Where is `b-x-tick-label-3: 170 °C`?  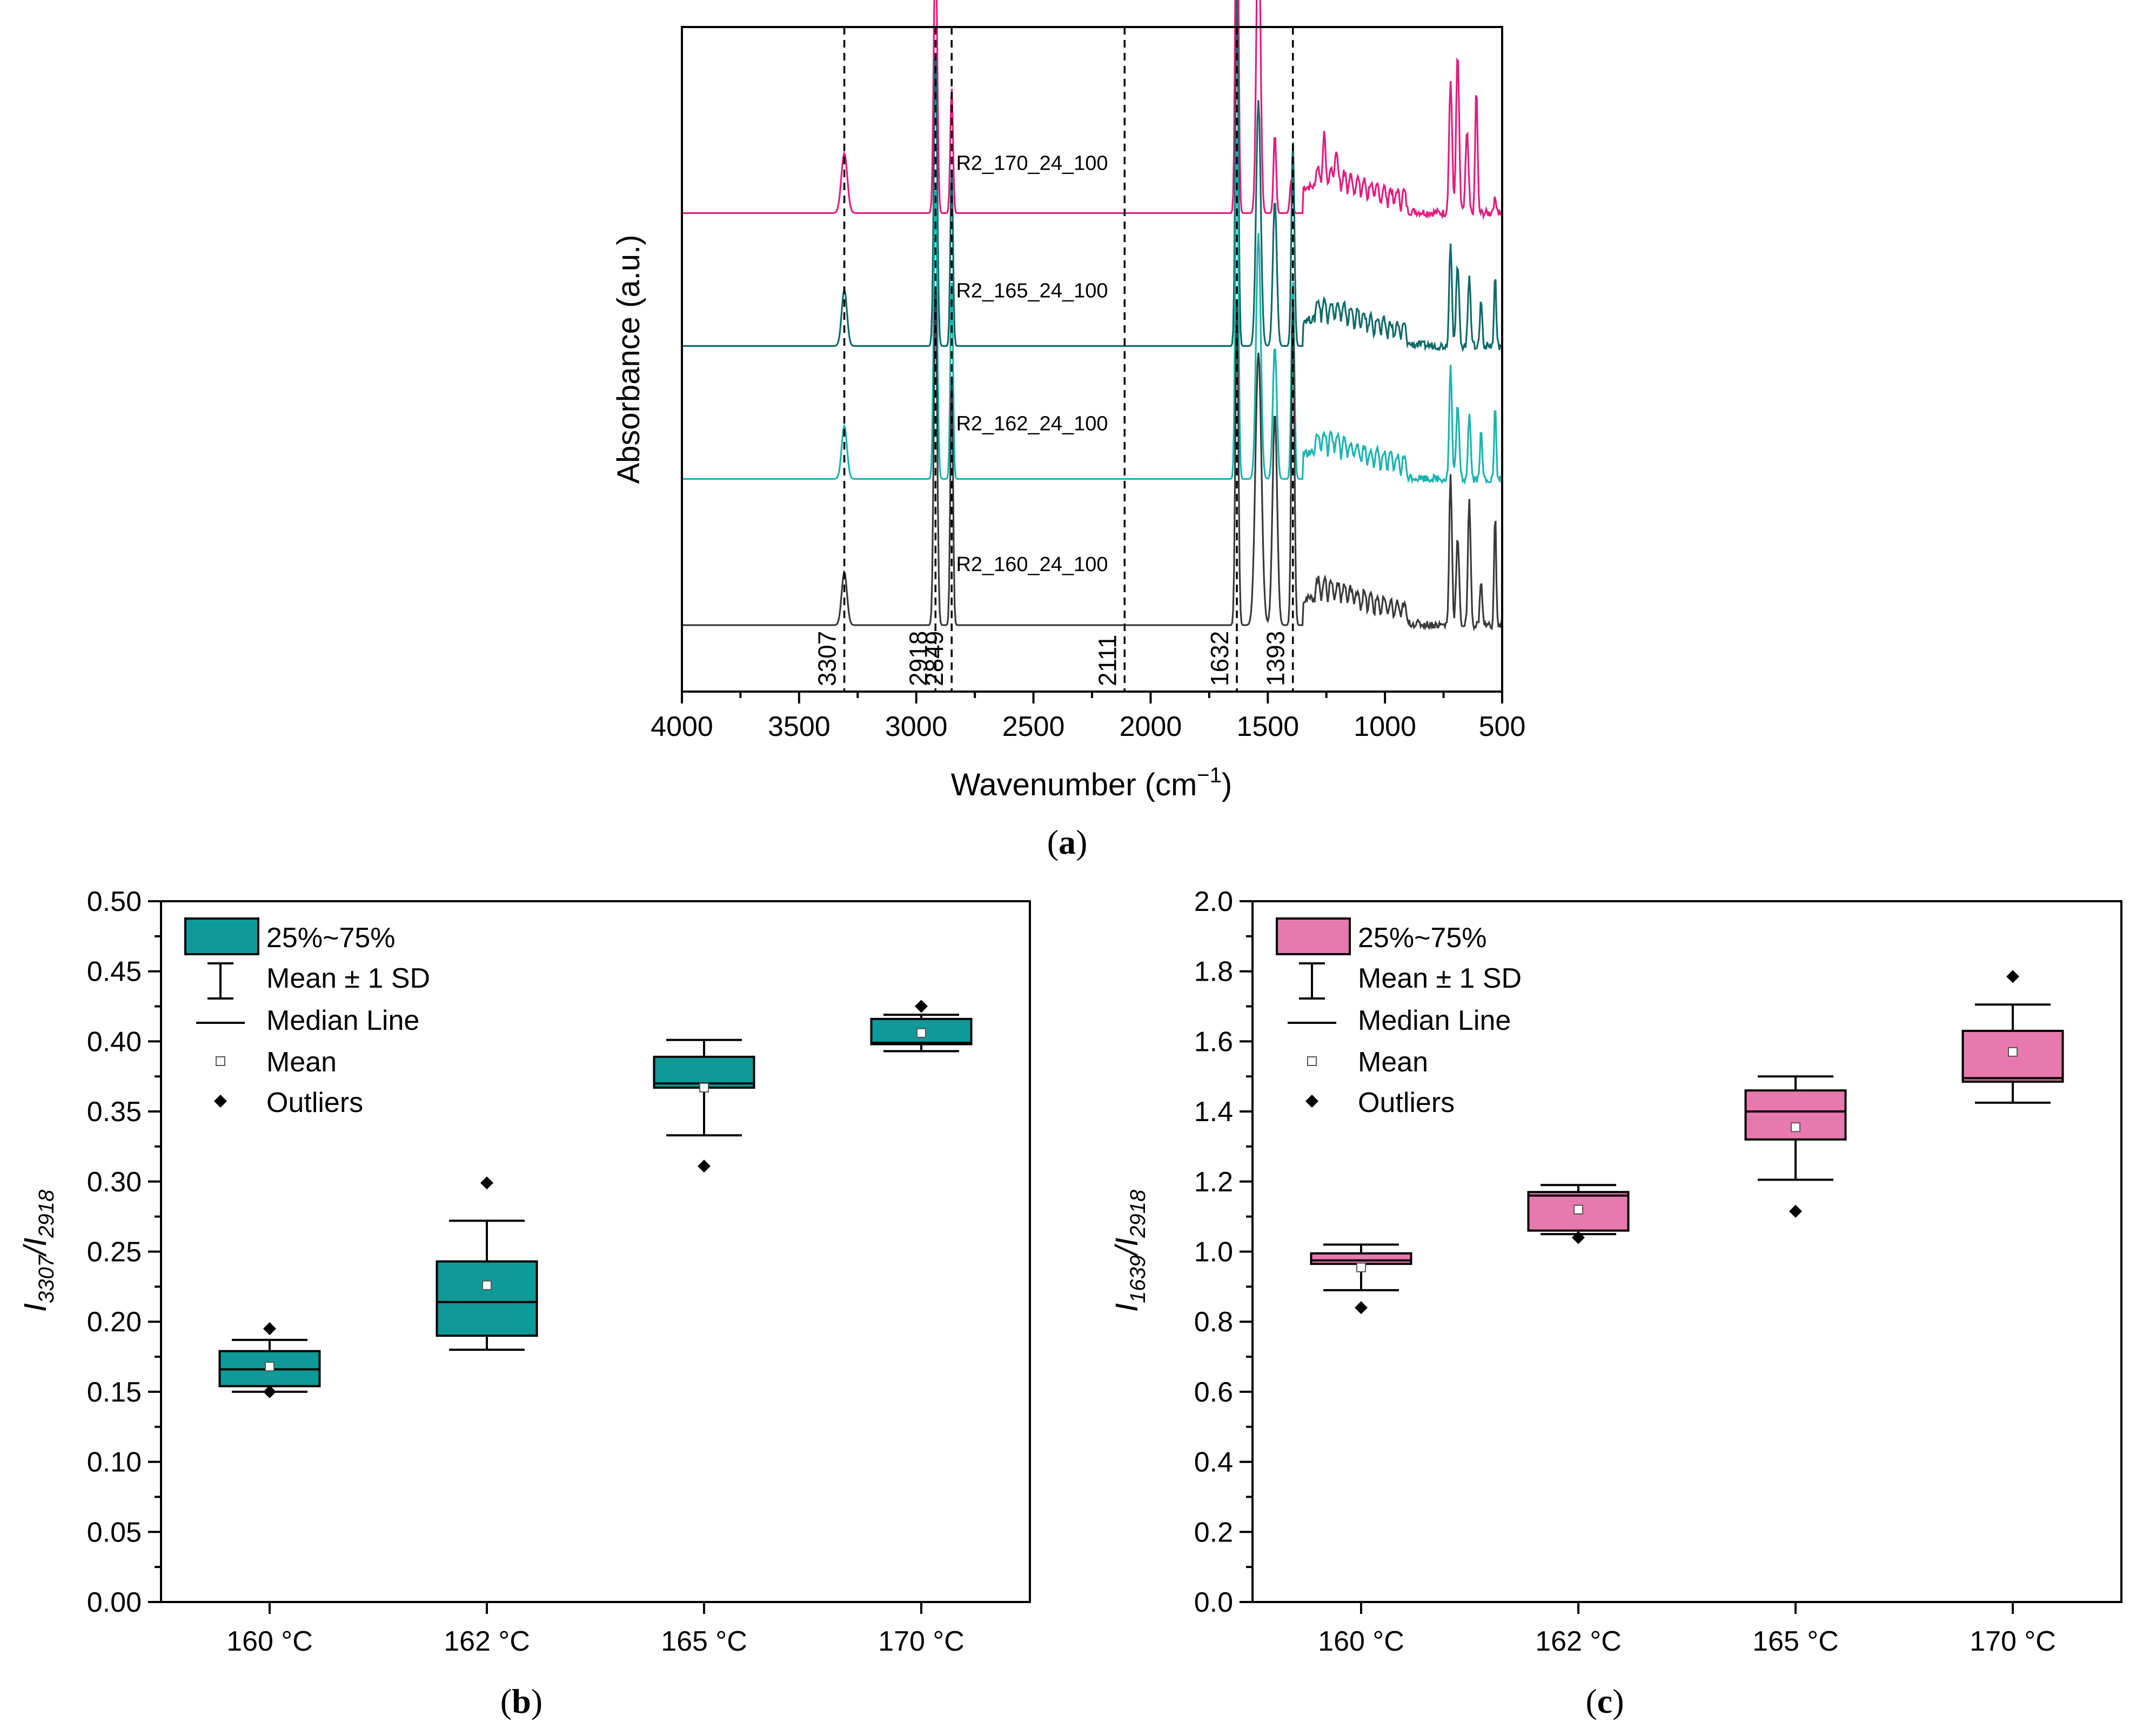
b-x-tick-label-3: 170 °C is located at coordinates (921, 1641).